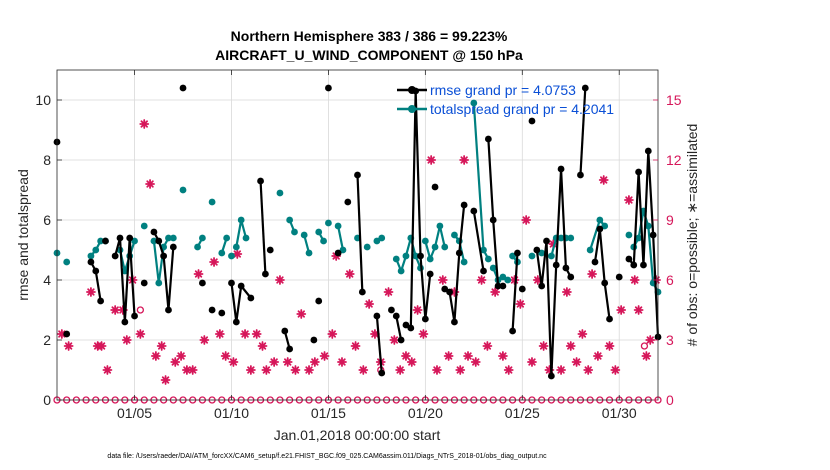 The width and height of the screenshot is (830, 470). Describe the element at coordinates (619, 413) in the screenshot. I see `x-tick-label: 01/30` at that location.